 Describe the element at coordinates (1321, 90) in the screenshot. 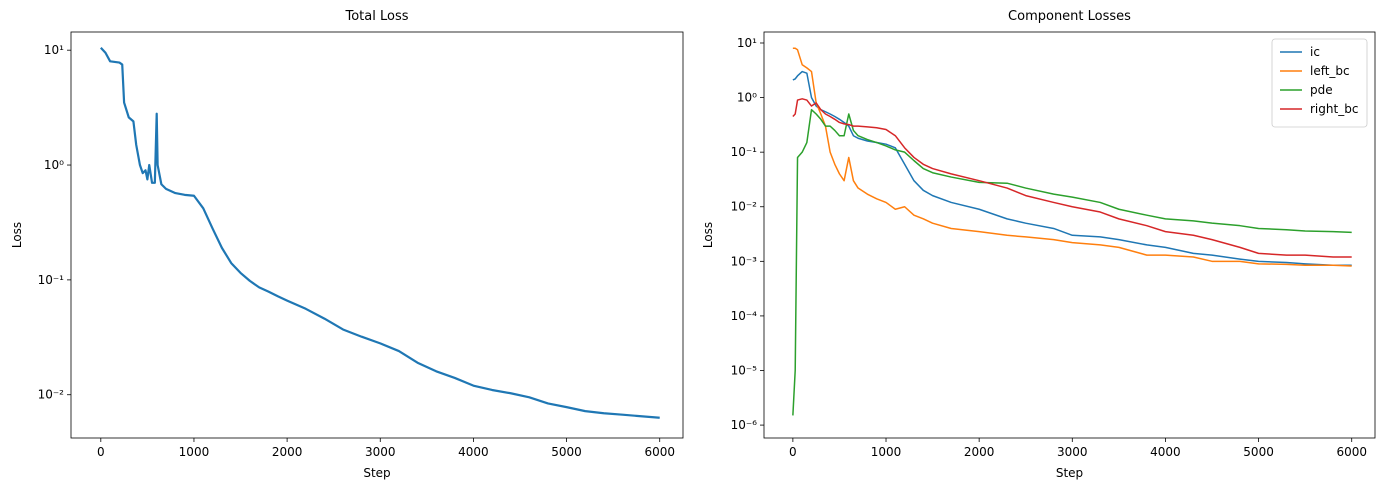

I see `legend-label: pde` at that location.